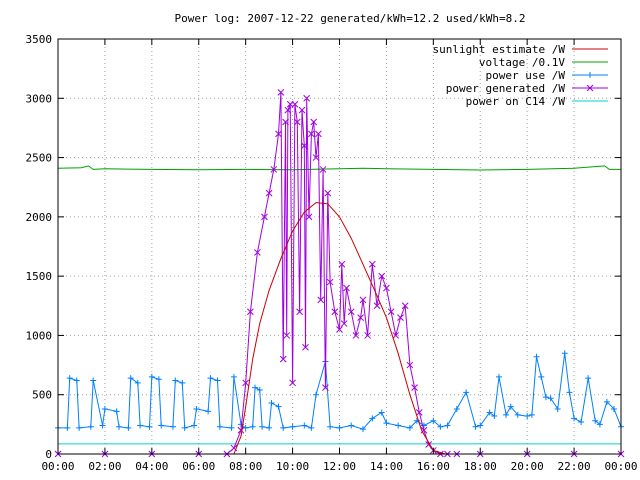 This screenshot has height=480, width=640. I want to click on y-tick-label: 1000, so click(39, 335).